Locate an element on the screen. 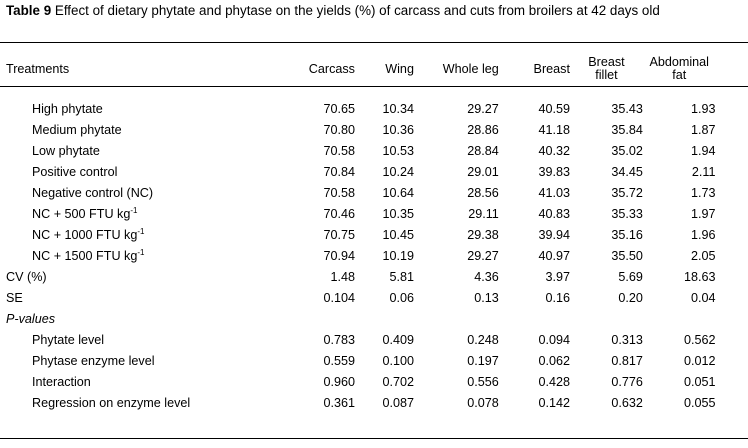  cell-value: 0.559 is located at coordinates (339, 360).